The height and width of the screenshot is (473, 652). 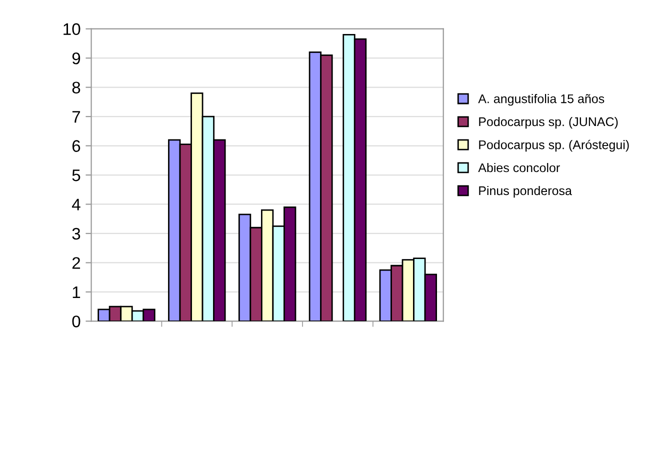 I want to click on y-tick-label: 4, so click(x=76, y=204).